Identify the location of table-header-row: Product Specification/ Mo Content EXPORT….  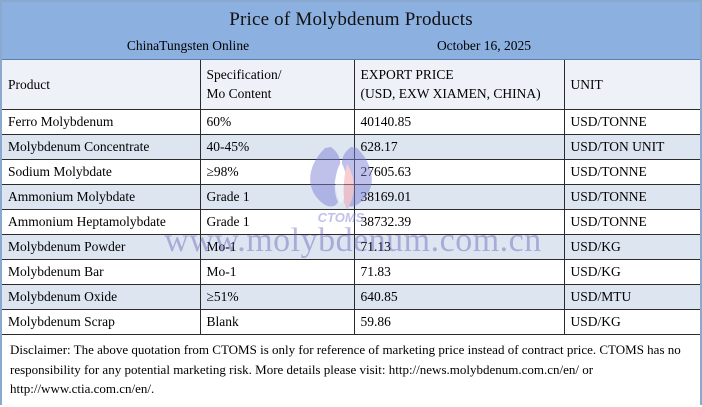
(351, 85).